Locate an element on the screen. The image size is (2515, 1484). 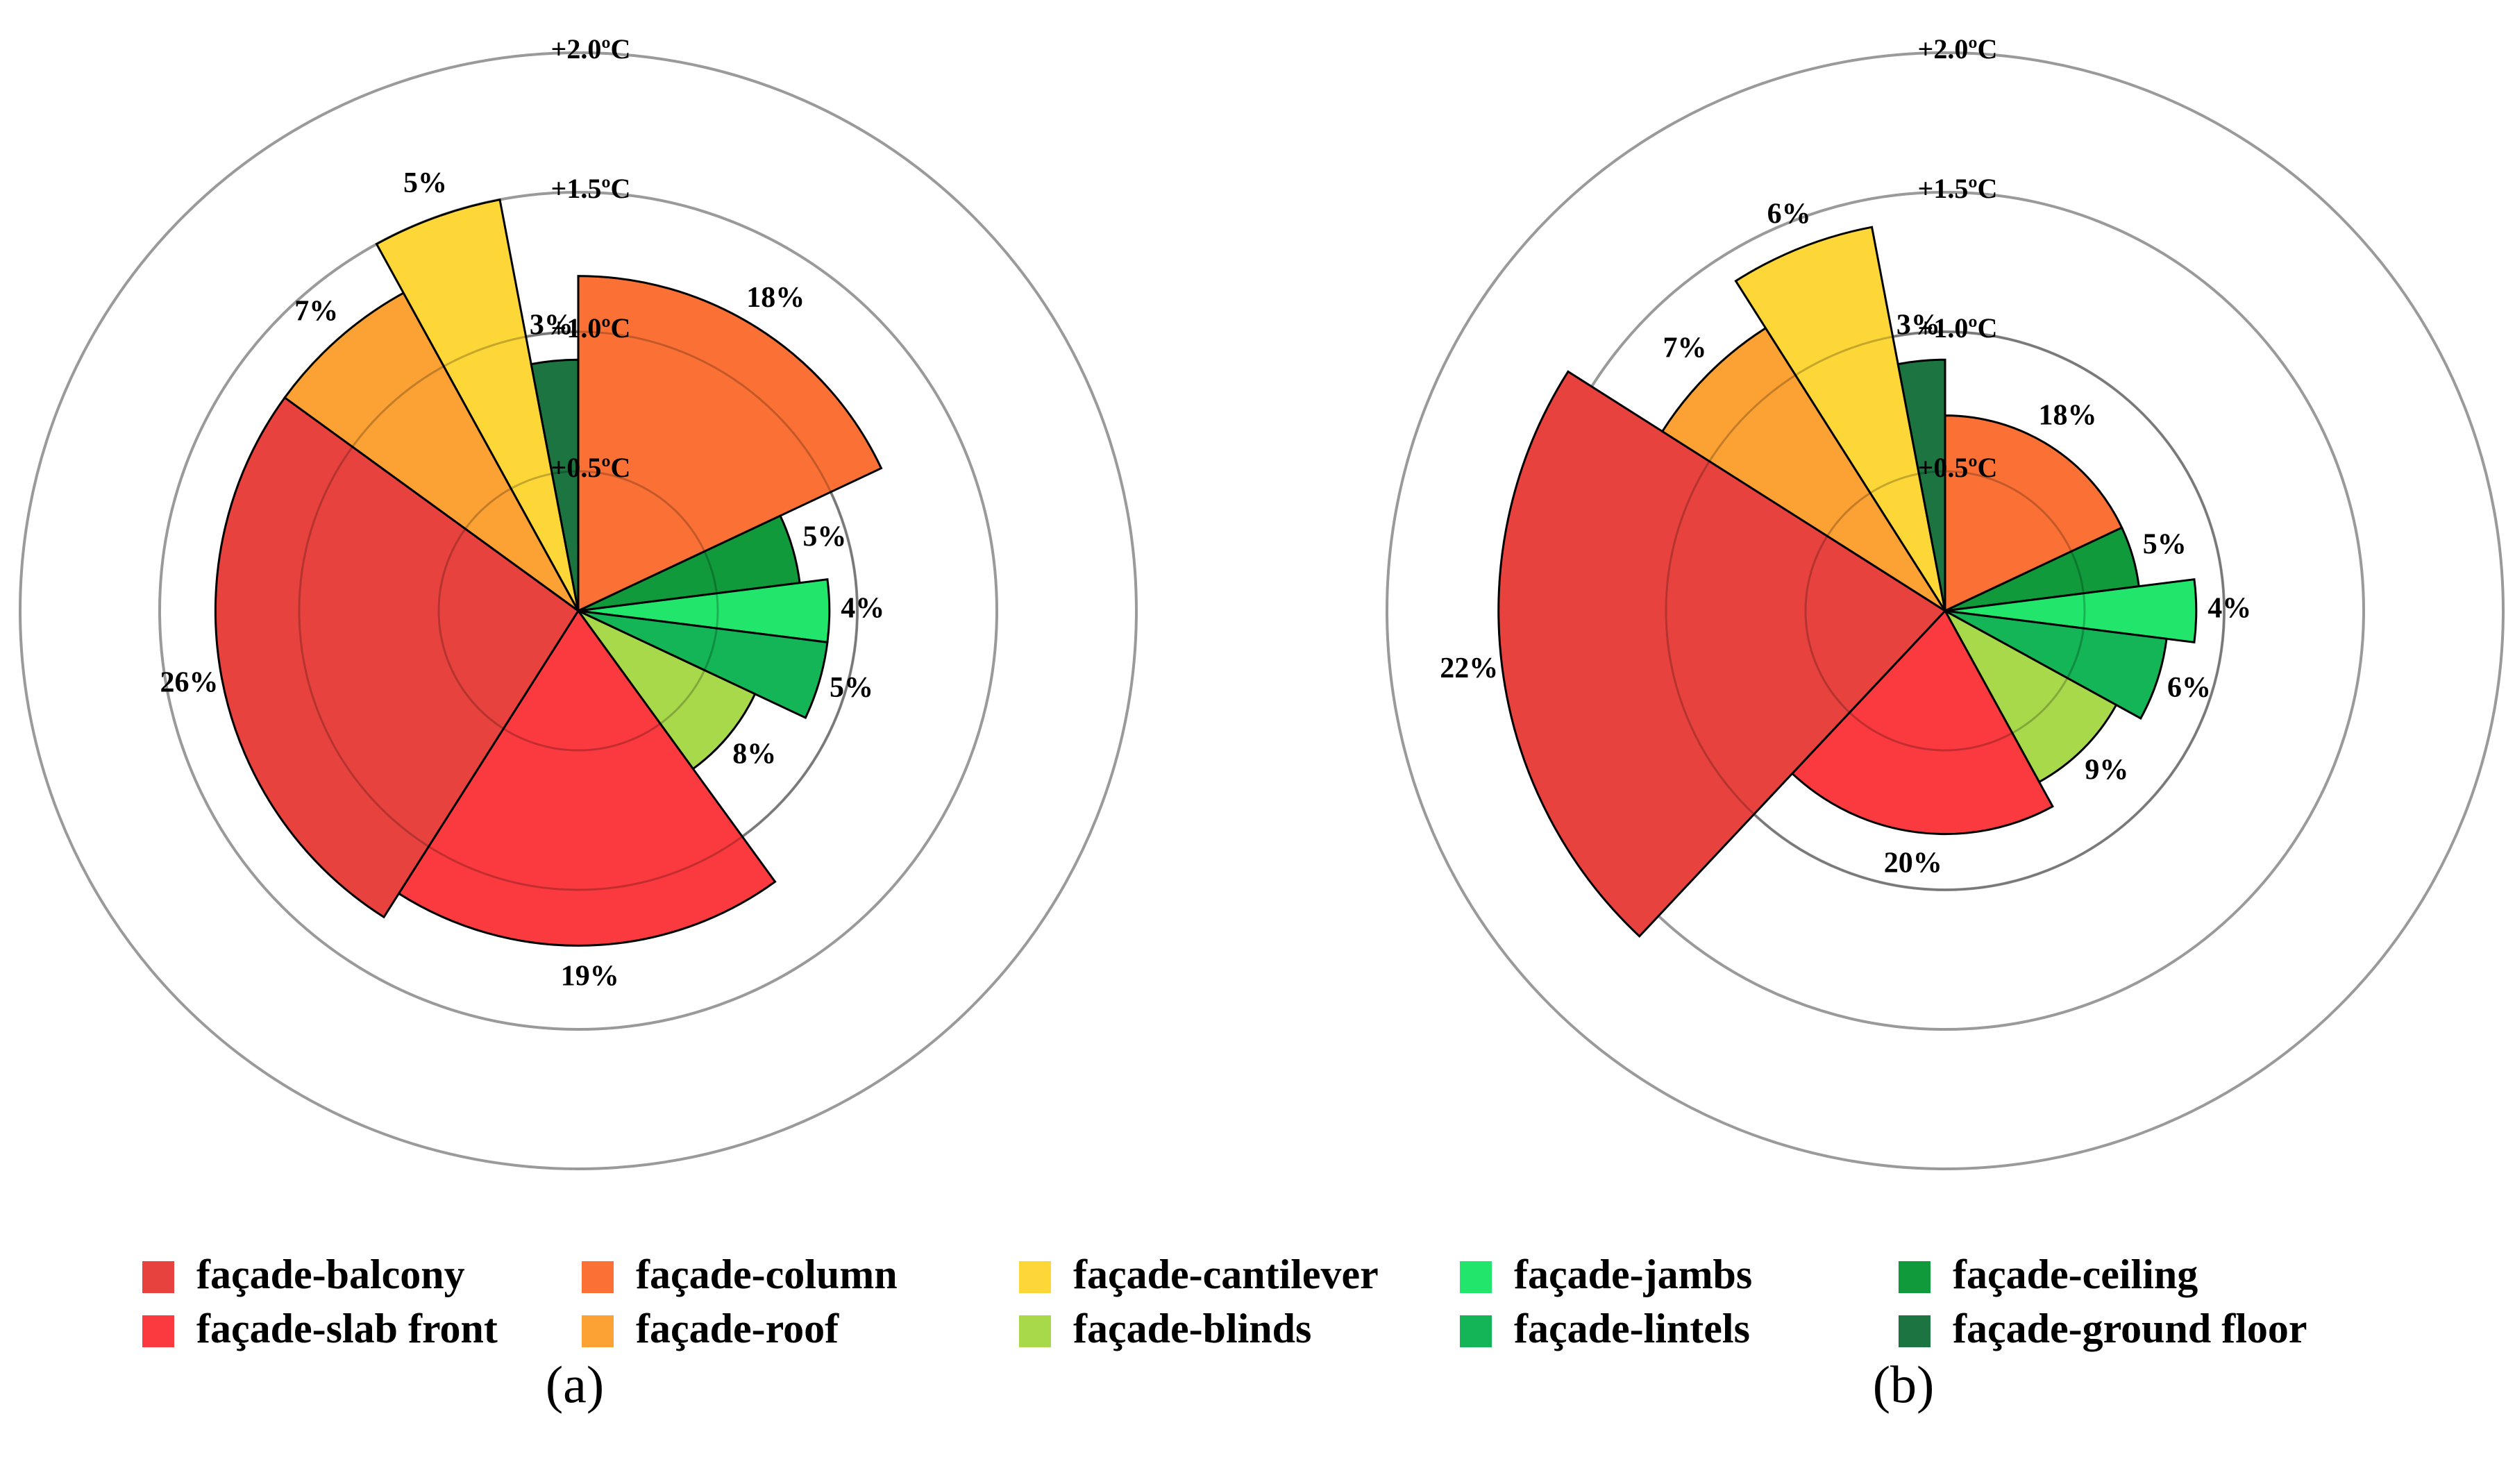
legend-swatch-facade-ceiling is located at coordinates (1915, 1277).